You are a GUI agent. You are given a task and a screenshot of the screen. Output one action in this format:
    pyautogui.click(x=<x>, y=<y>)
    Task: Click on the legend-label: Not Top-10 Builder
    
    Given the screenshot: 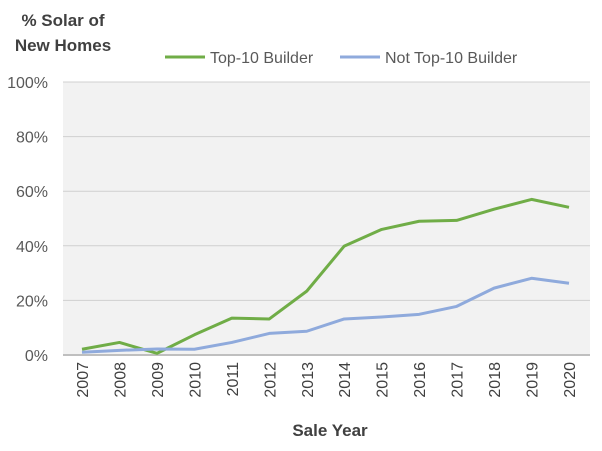 What is the action you would take?
    pyautogui.click(x=451, y=58)
    